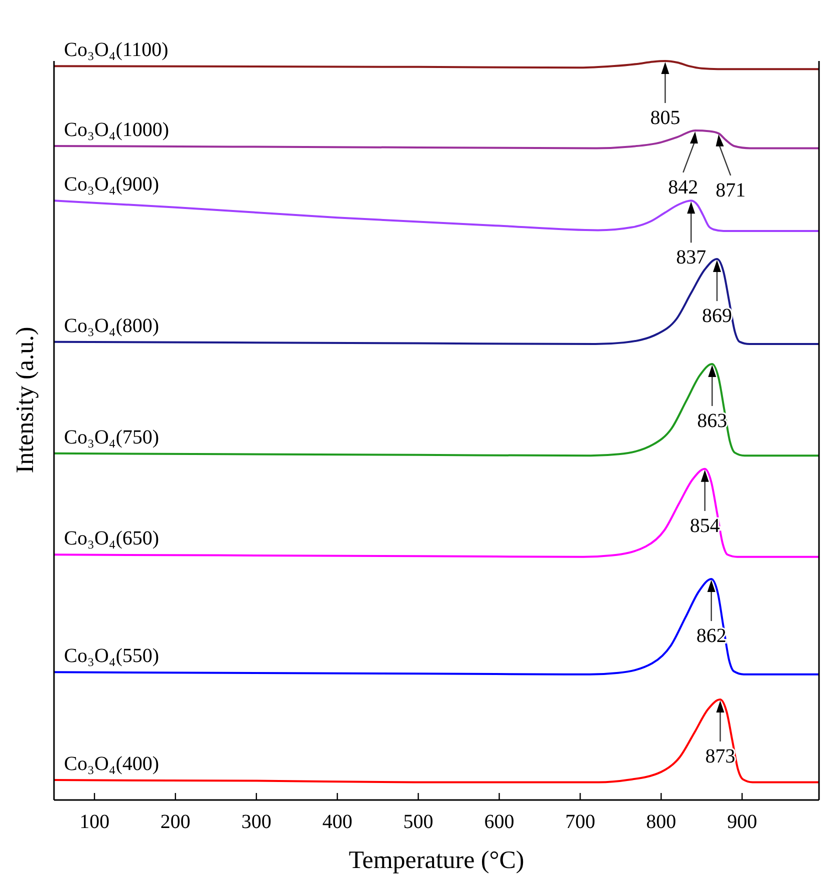 The height and width of the screenshot is (878, 822). Describe the element at coordinates (112, 656) in the screenshot. I see `series-label: Co₃O₄(550)` at that location.